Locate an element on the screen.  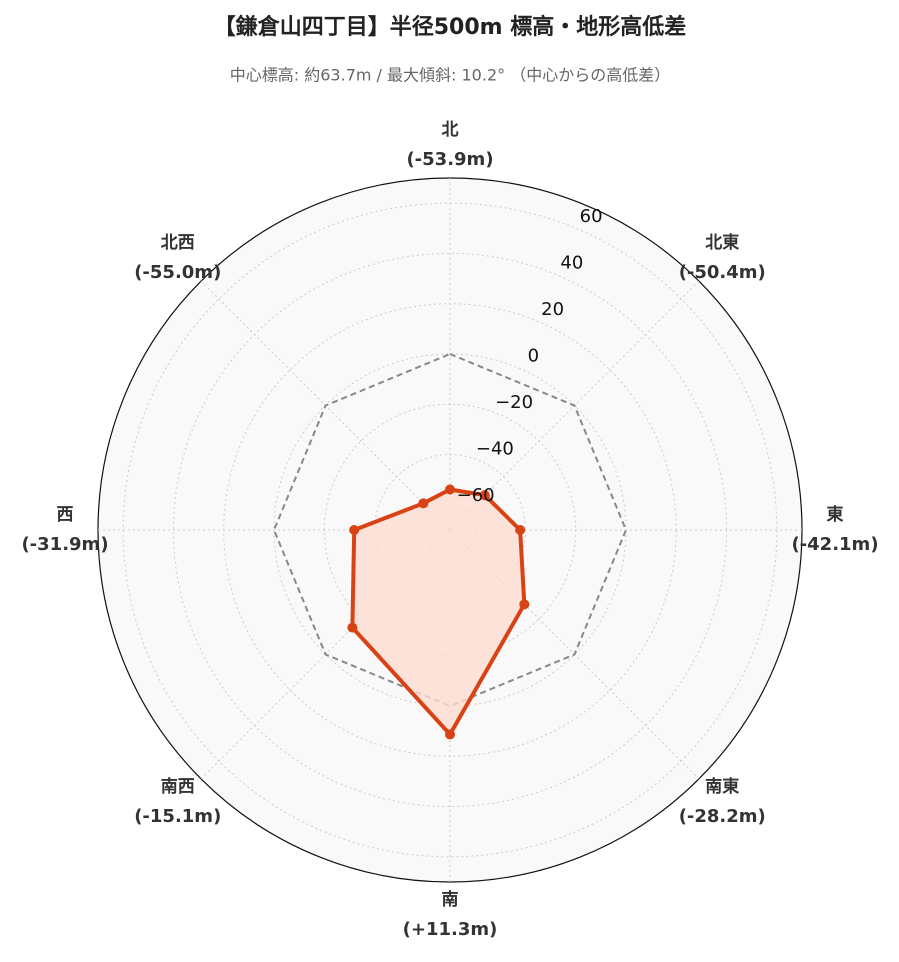
category-label: 北東 is located at coordinates (722, 242).